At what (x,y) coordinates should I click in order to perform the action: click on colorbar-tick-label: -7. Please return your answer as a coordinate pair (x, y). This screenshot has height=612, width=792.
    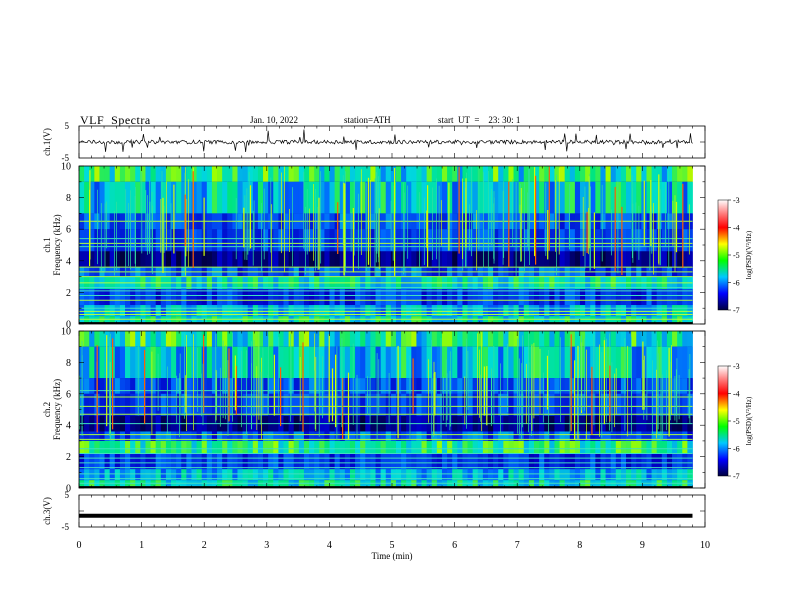
    Looking at the image, I should click on (736, 476).